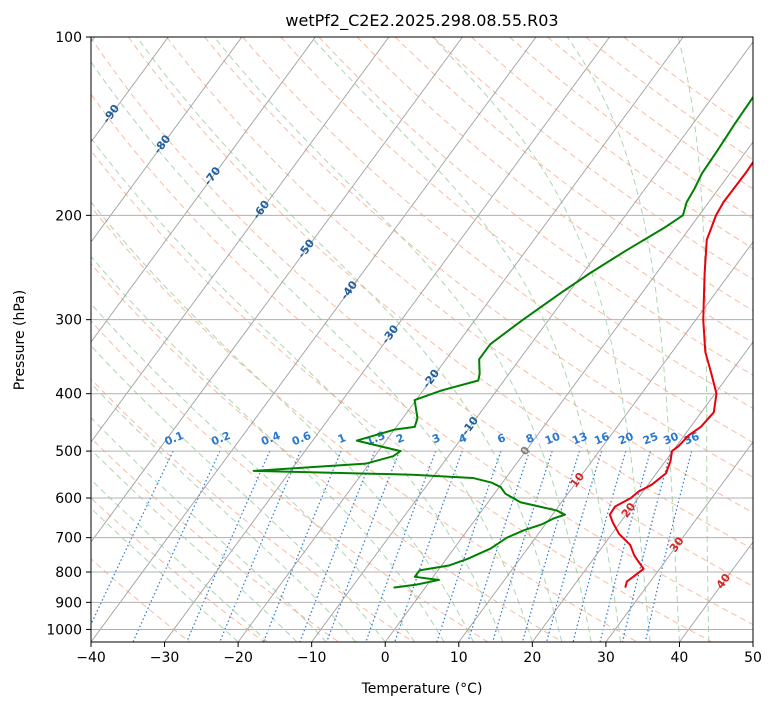 This screenshot has height=708, width=775. What do you see at coordinates (691, 439) in the screenshot?
I see `mixing-ratio-label: 36` at bounding box center [691, 439].